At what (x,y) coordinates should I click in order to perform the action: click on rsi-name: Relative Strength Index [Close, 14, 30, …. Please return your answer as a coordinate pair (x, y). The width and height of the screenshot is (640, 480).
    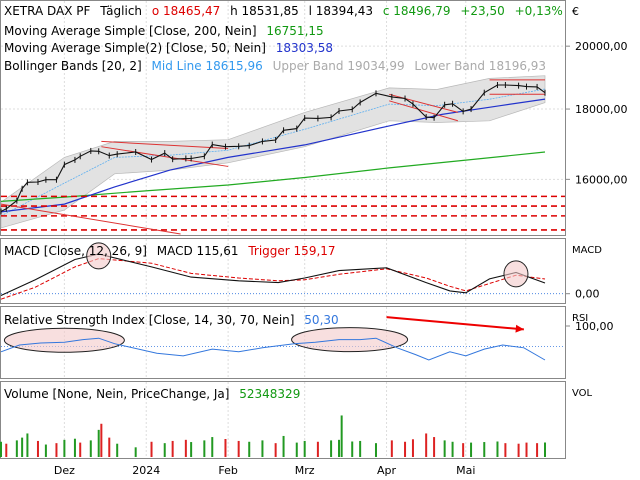
    Looking at the image, I should click on (149, 320).